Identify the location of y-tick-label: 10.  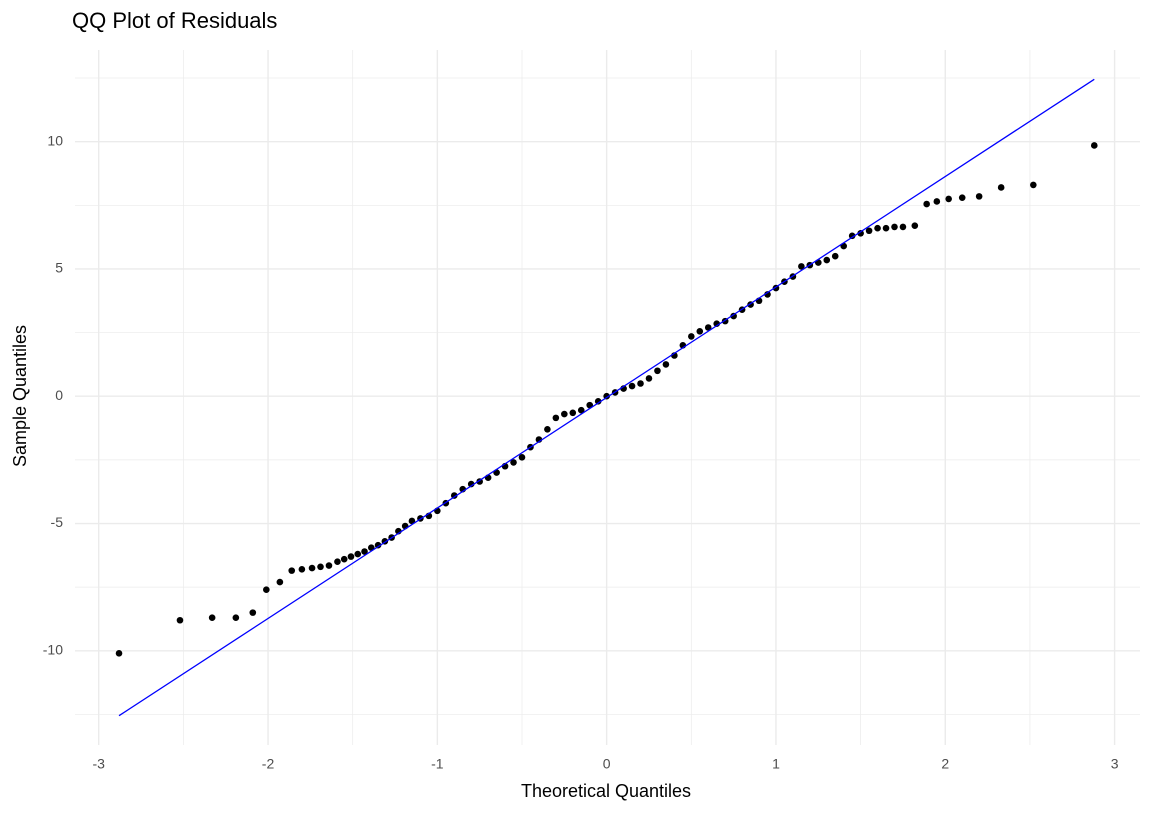
(55, 140).